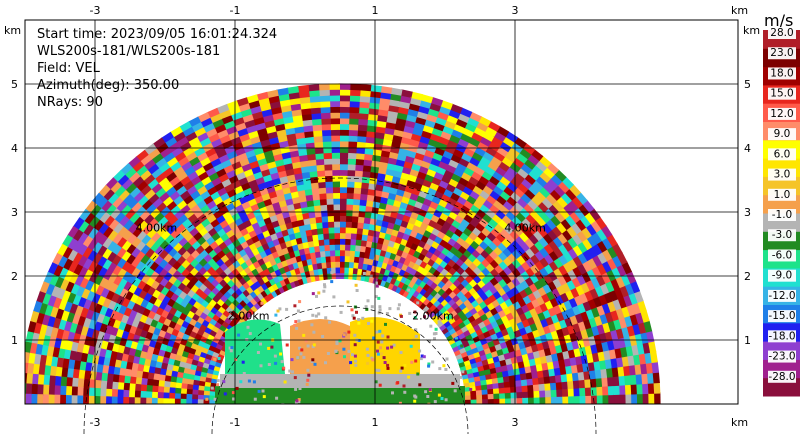 The image size is (800, 435). What do you see at coordinates (781, 73) in the screenshot?
I see `colorbar-tick-label: 18.0` at bounding box center [781, 73].